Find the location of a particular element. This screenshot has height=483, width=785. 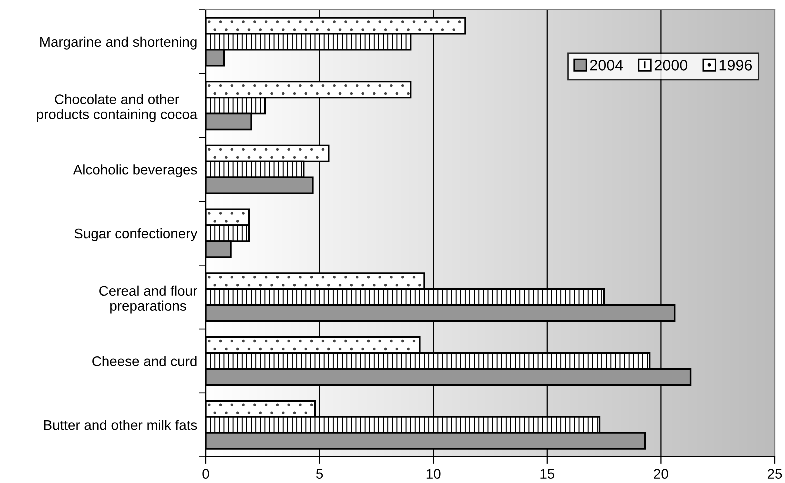

x-tick-label: 25 is located at coordinates (775, 474).